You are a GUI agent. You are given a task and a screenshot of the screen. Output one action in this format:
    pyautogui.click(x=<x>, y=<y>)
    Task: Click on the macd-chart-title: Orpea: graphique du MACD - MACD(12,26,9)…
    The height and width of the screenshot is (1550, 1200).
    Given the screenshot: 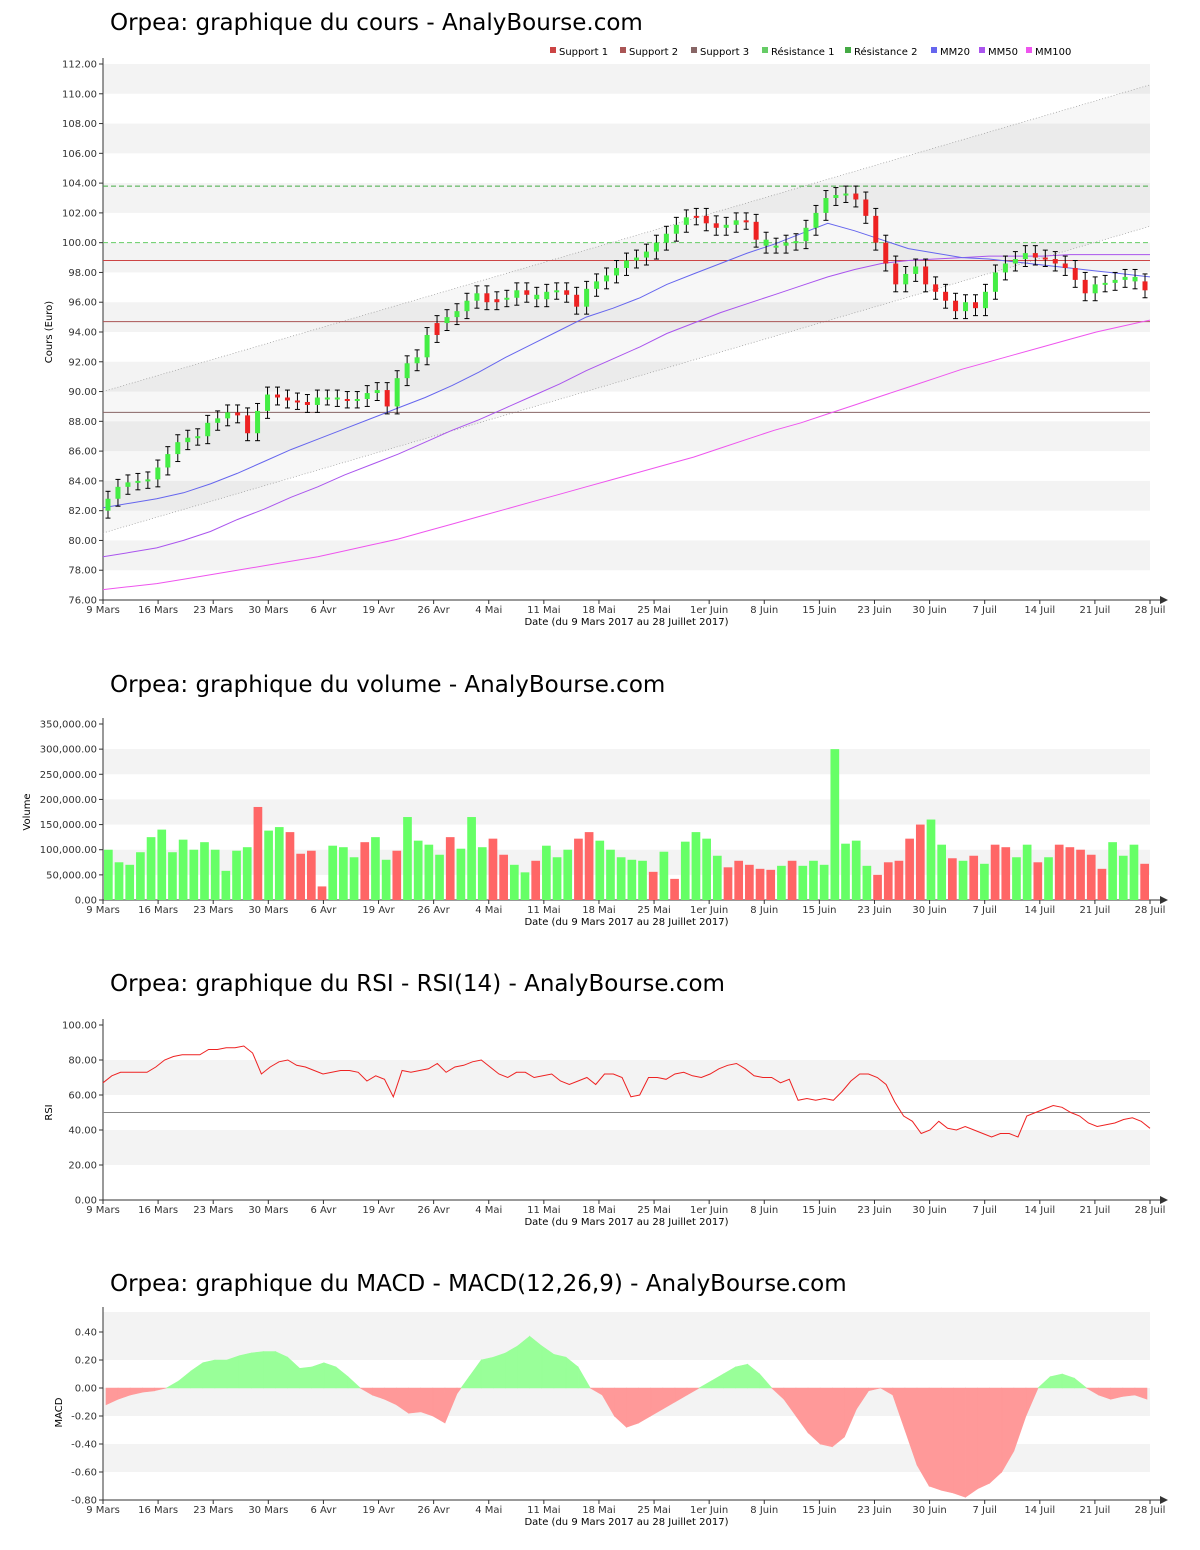 What is the action you would take?
    pyautogui.click(x=478, y=1284)
    